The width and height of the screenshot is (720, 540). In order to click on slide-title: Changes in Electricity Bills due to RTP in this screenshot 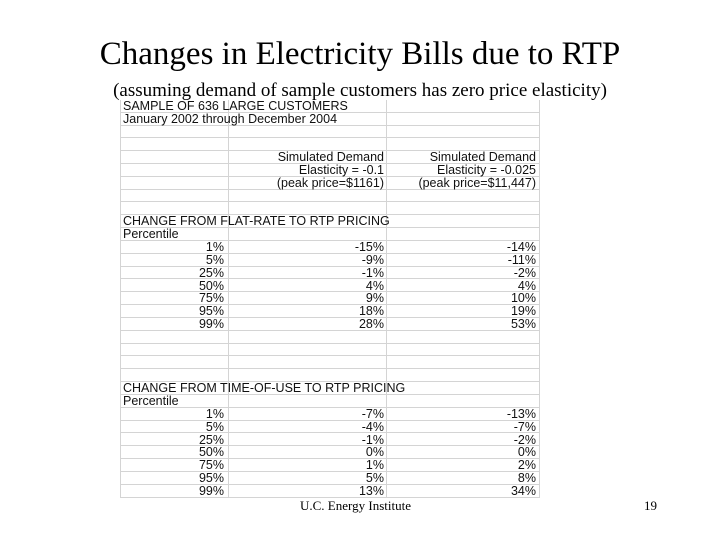, I will do `click(360, 54)`.